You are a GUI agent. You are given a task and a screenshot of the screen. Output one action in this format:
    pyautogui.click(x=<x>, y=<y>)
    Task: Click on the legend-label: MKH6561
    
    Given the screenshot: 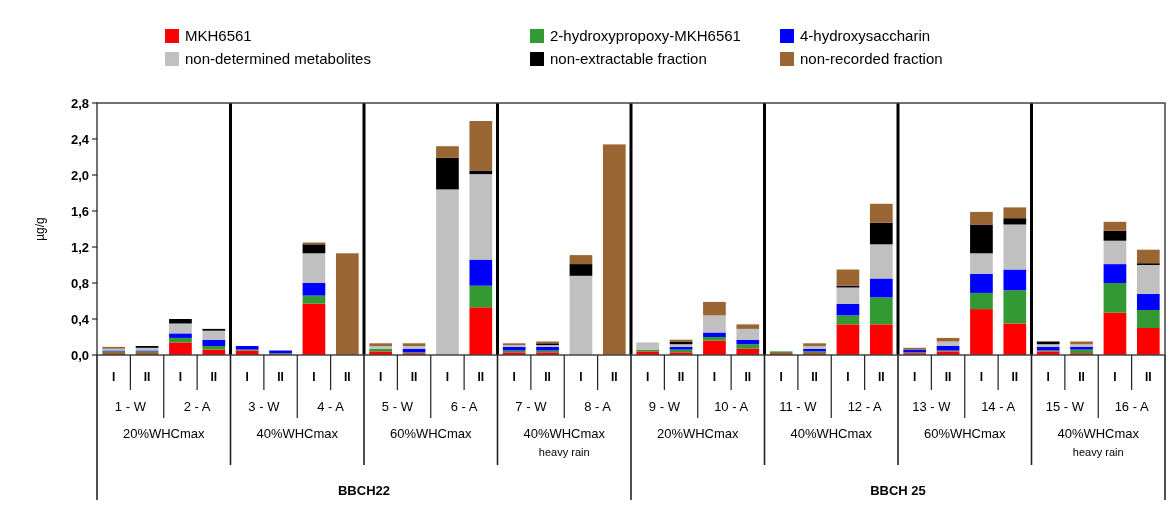 What is the action you would take?
    pyautogui.click(x=218, y=36)
    